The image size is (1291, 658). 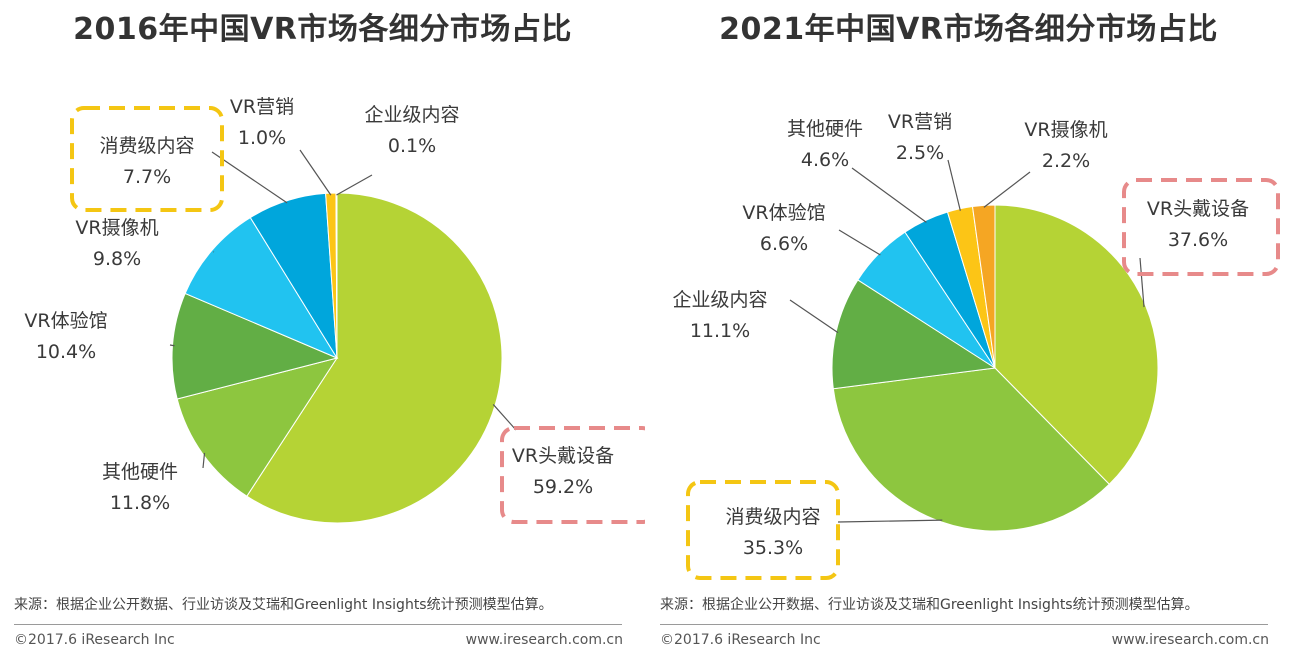 What do you see at coordinates (784, 244) in the screenshot?
I see `slice-value-3: 6.6%` at bounding box center [784, 244].